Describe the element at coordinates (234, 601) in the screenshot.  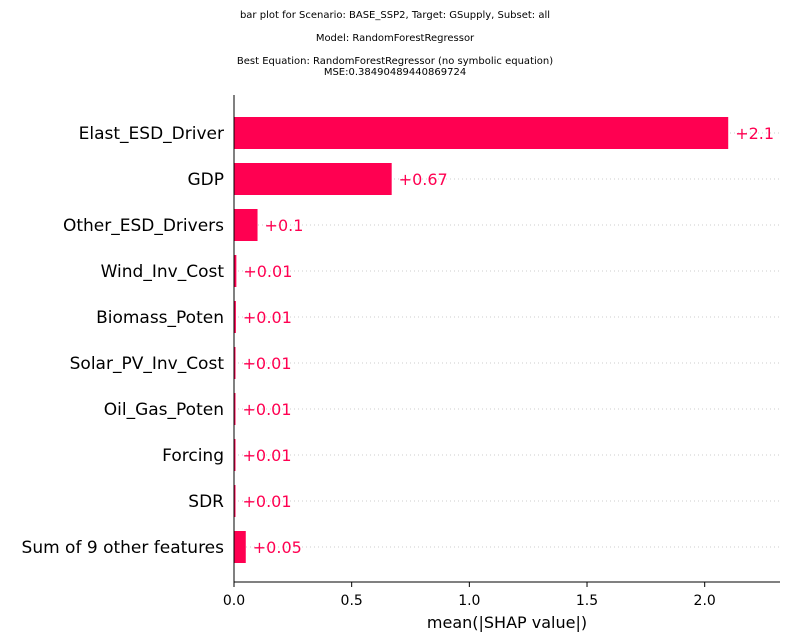
I see `x-tick-label: 0.0` at that location.